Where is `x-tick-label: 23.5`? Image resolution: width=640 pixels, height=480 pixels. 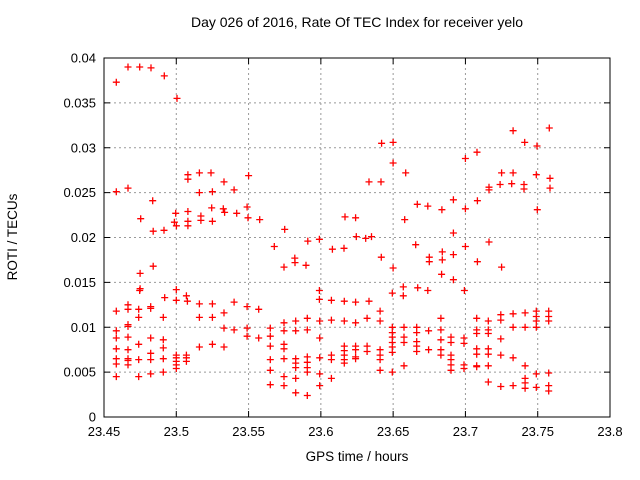
x-tick-label: 23.5 is located at coordinates (176, 431).